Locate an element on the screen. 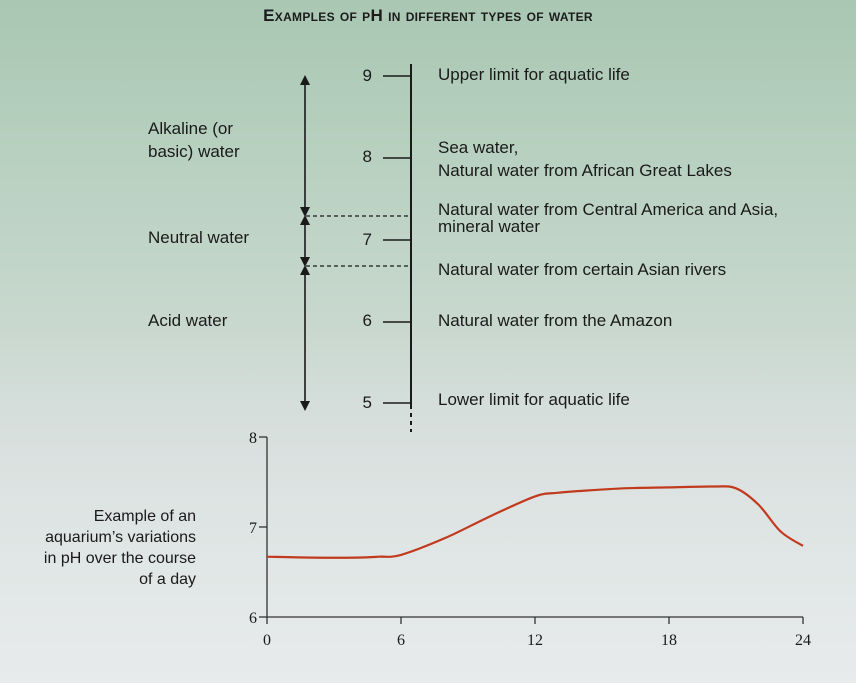 The width and height of the screenshot is (856, 683). desc-asian-rivers: Natural water from certain Asian rivers is located at coordinates (582, 269).